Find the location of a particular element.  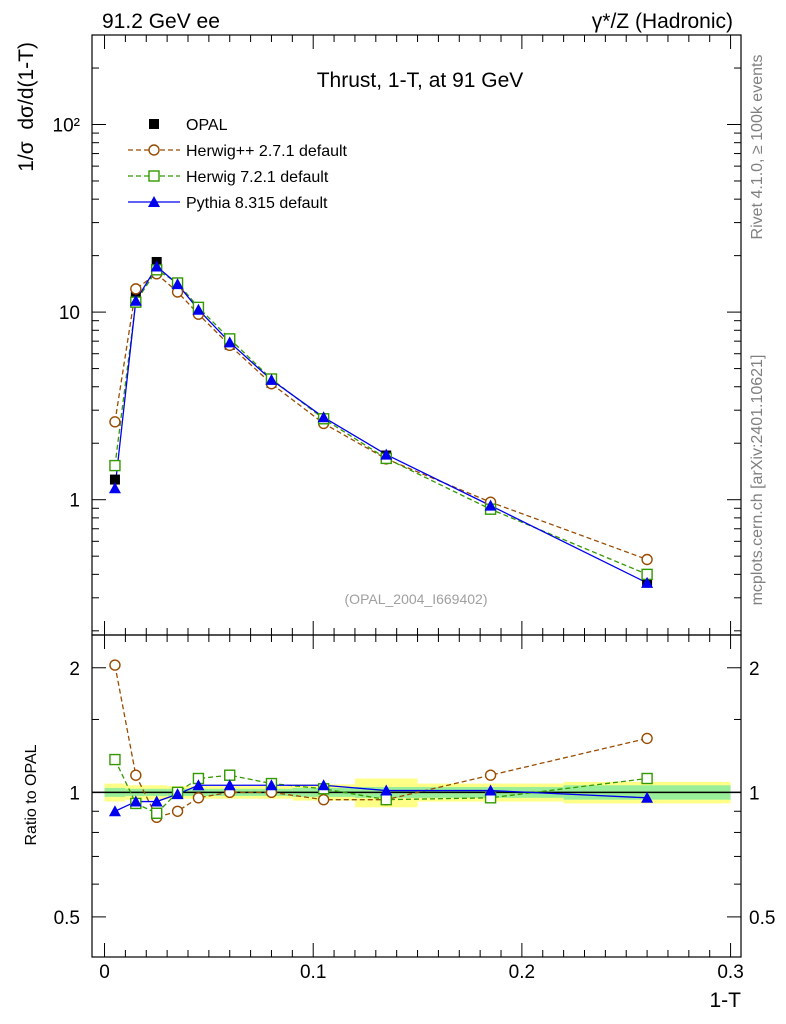

ratio-series-layer is located at coordinates (381, 741).